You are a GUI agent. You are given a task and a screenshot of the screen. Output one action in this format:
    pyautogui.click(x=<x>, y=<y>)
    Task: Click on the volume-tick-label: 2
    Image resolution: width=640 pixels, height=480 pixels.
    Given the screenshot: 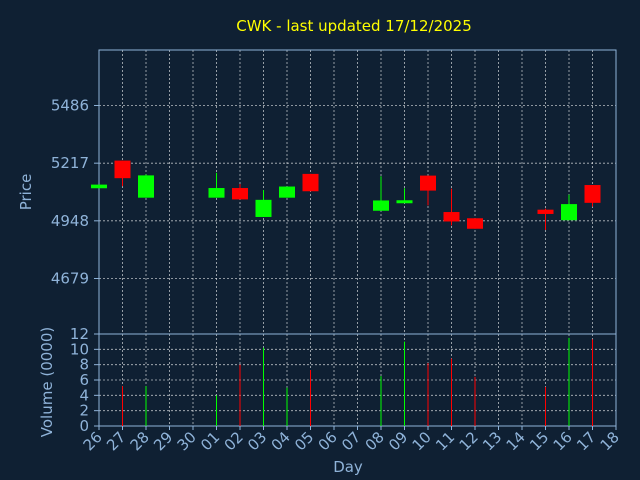 What is the action you would take?
    pyautogui.click(x=84, y=411)
    